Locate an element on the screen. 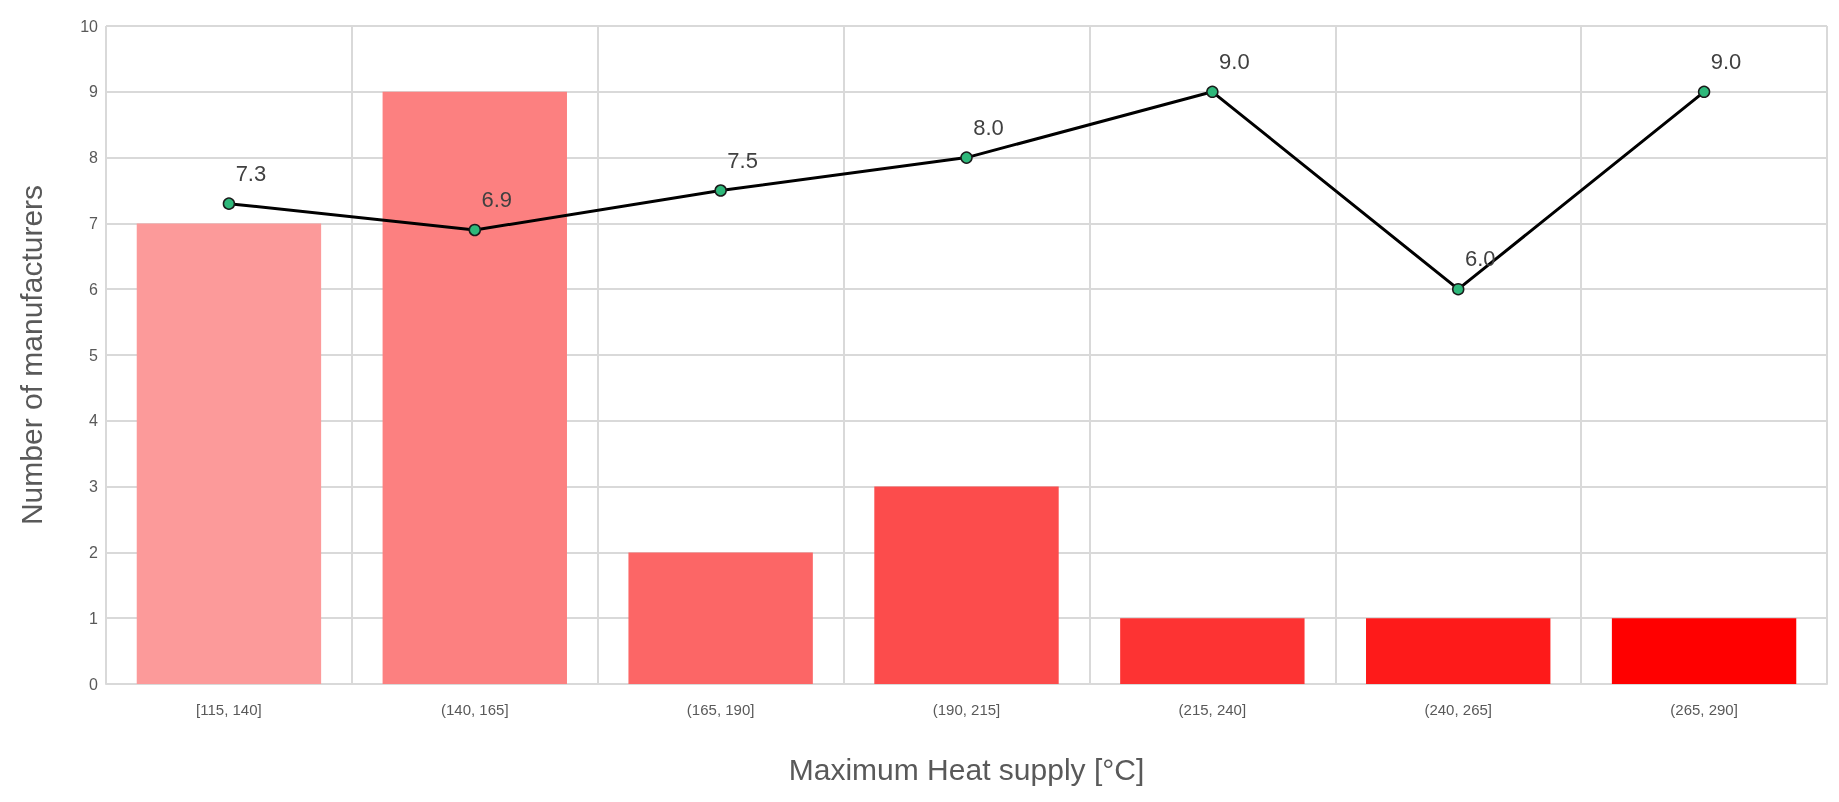 The width and height of the screenshot is (1839, 802). x-axis-title: Maximum Heat supply [°C] is located at coordinates (966, 769).